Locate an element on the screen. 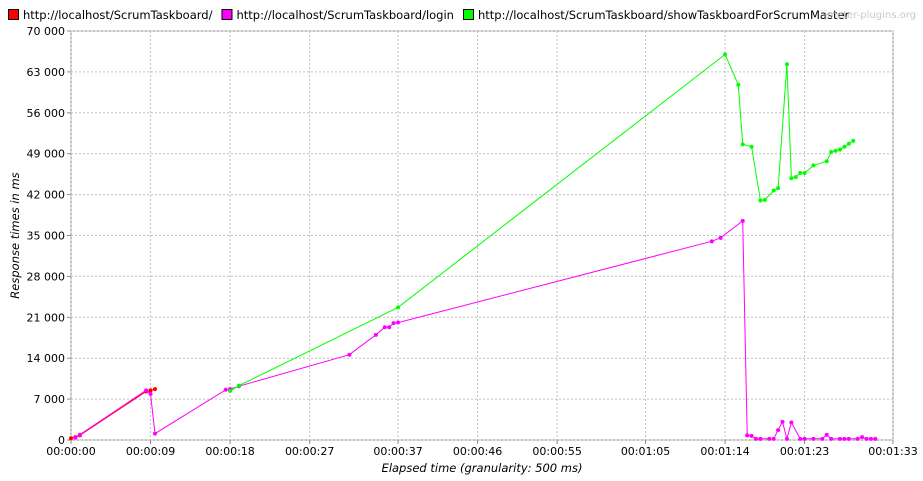 This screenshot has height=481, width=923. y-tick-label: 35 000 is located at coordinates (46, 236).